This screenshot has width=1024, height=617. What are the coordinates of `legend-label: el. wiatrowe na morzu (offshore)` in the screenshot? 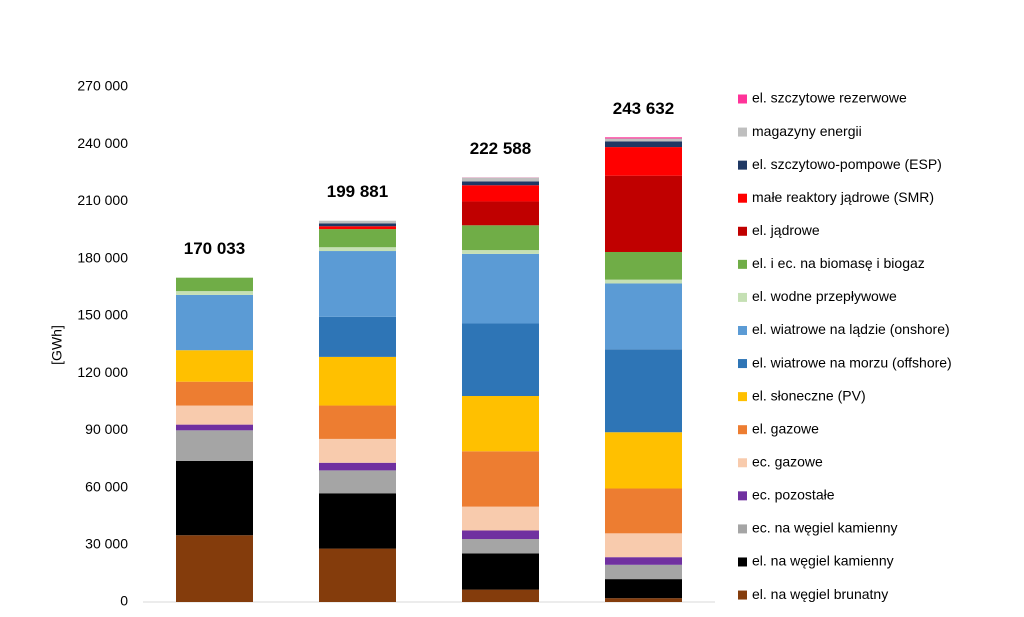 It's located at (852, 362).